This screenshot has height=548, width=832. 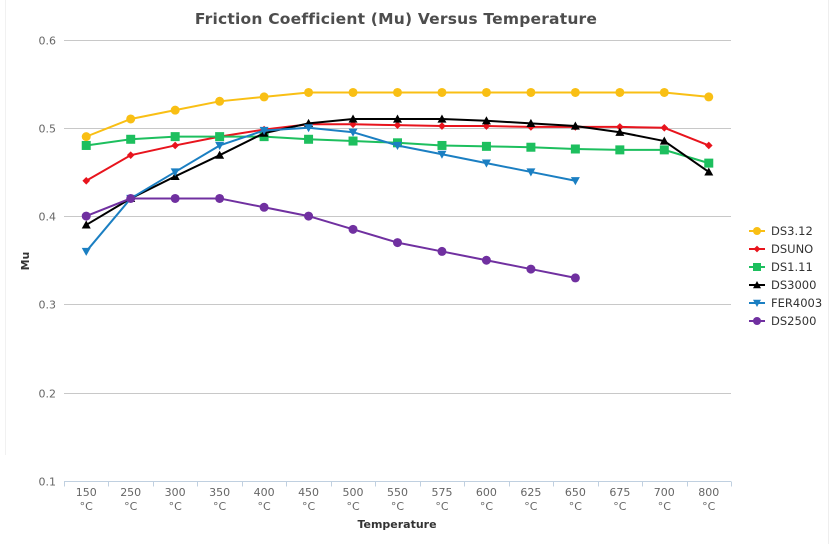 What do you see at coordinates (48, 305) in the screenshot?
I see `y-tick-label: 0.3` at bounding box center [48, 305].